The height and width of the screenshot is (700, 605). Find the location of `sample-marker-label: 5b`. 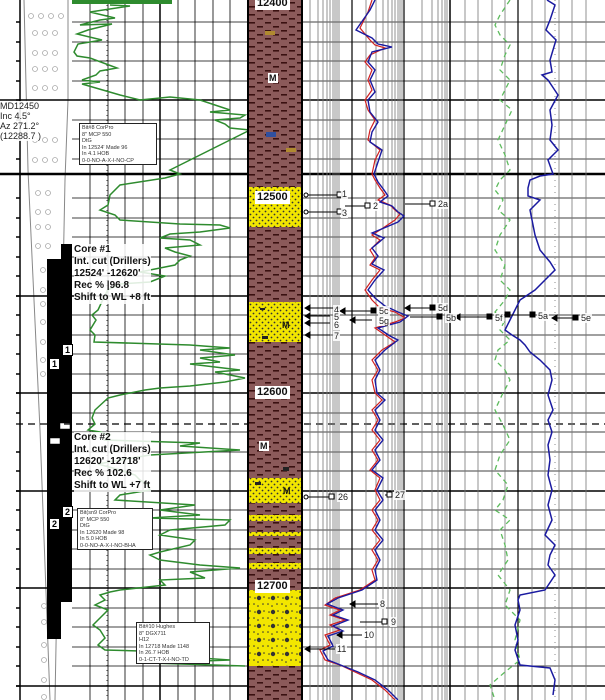

sample-marker-label: 5b is located at coordinates (451, 318).